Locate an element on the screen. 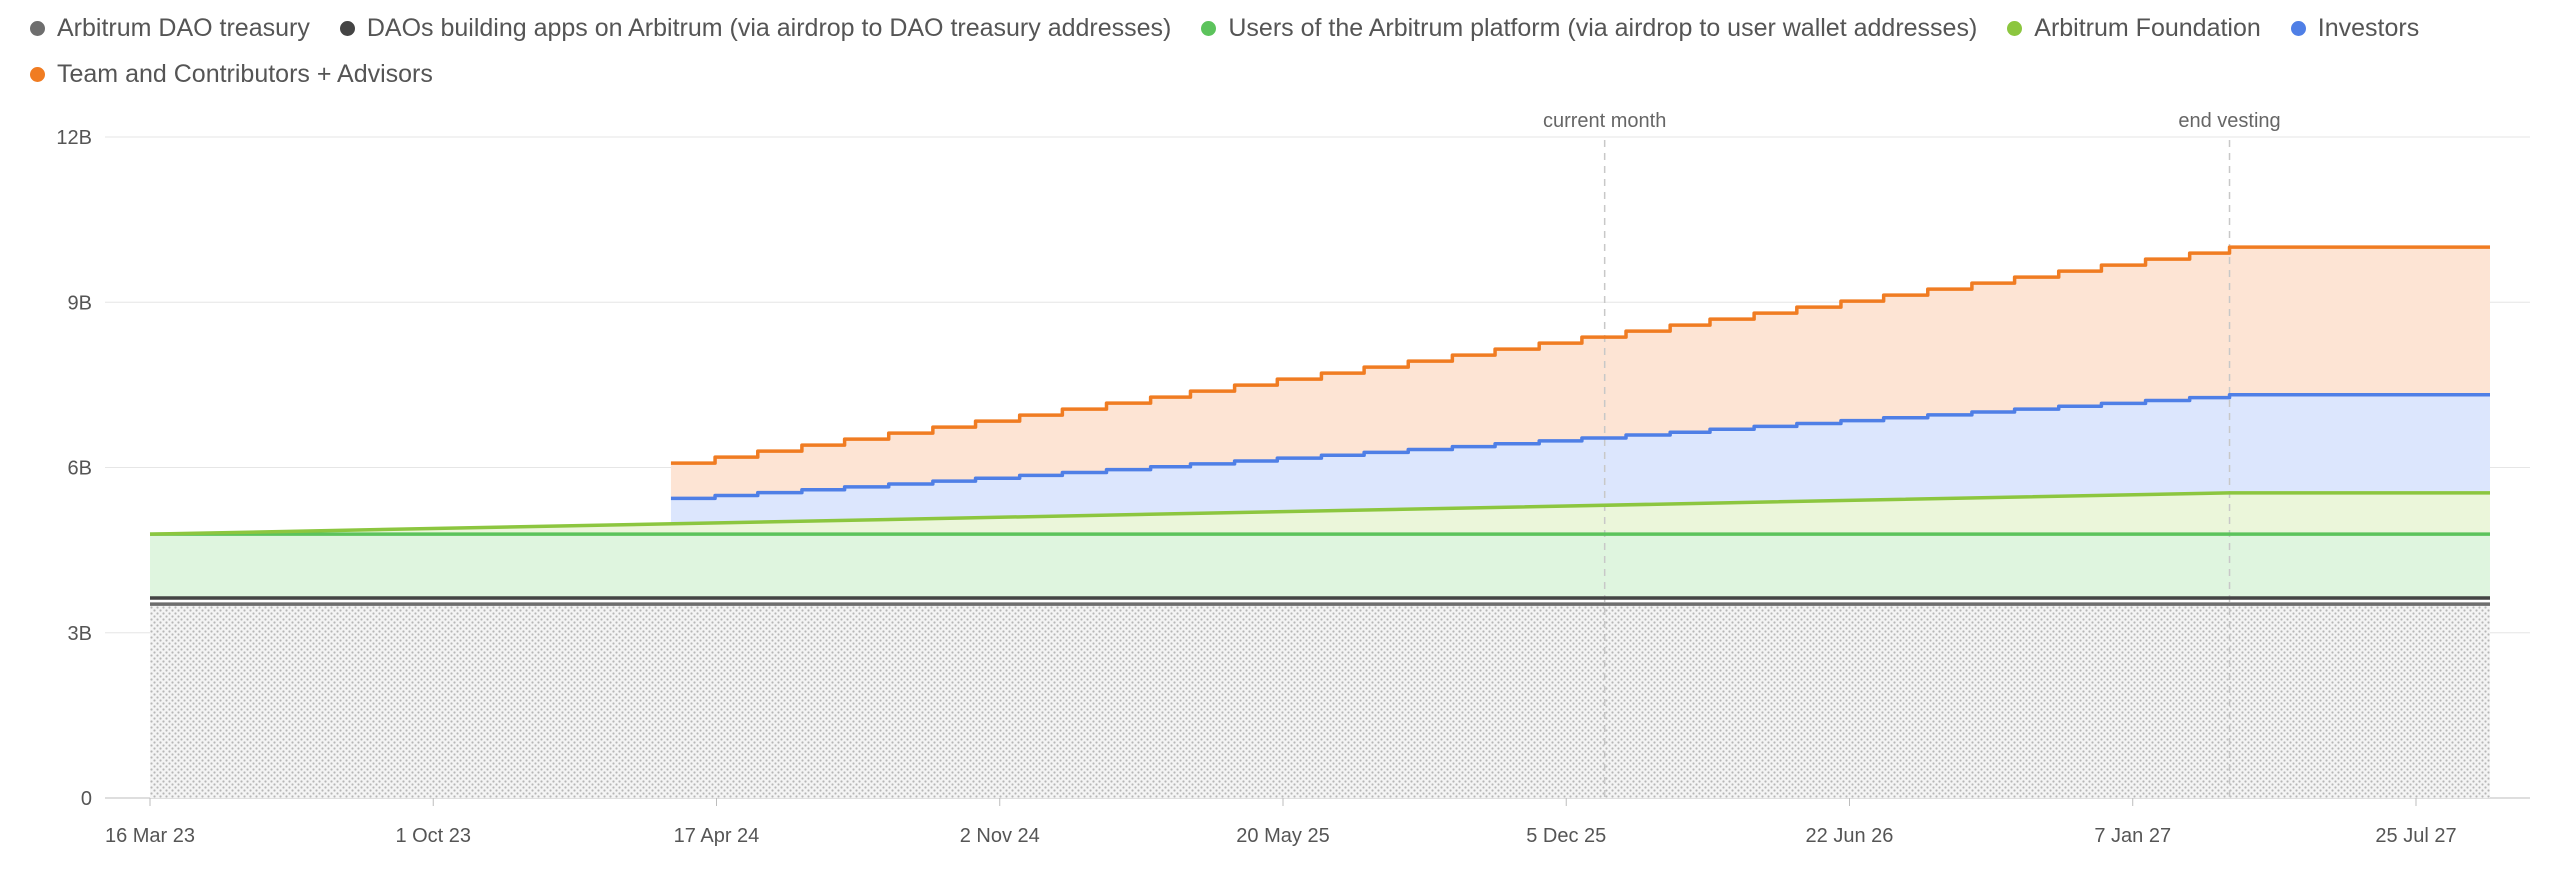 This screenshot has width=2560, height=872. x-tick-label: 2 Nov 24 is located at coordinates (1000, 836).